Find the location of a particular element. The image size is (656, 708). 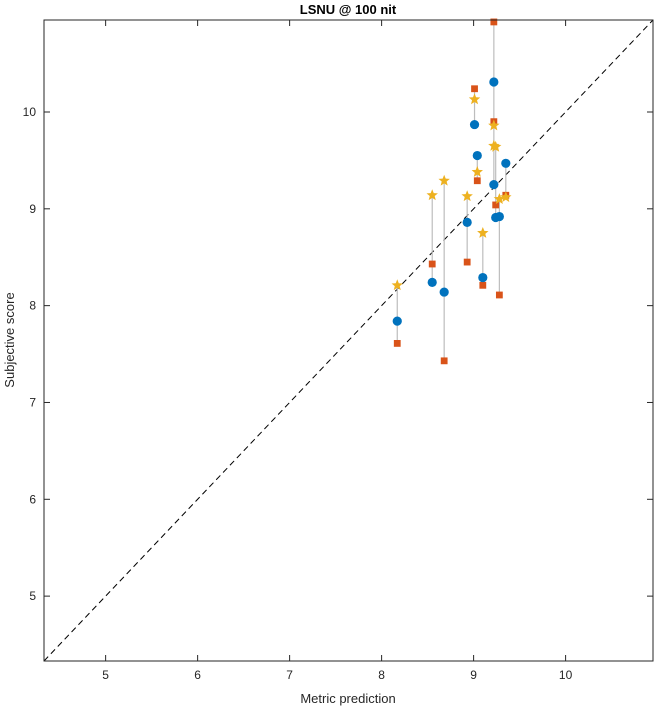

x-tick-label: 7 is located at coordinates (289, 675).